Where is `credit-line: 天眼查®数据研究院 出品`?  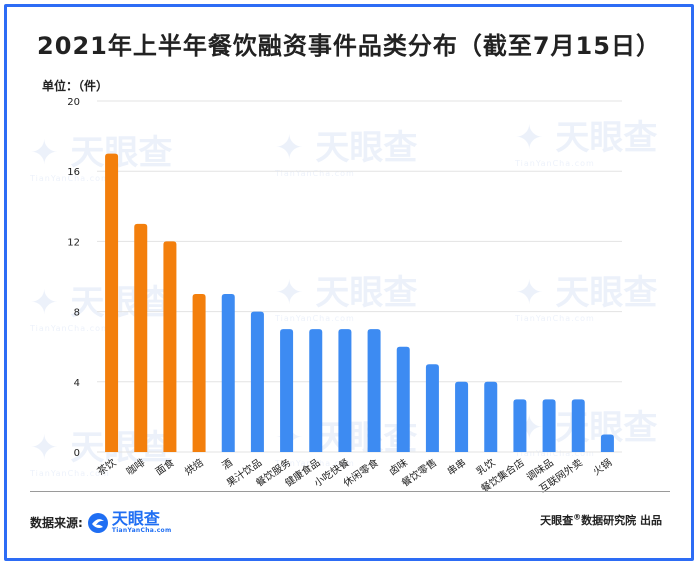 credit-line: 天眼查®数据研究院 出品 is located at coordinates (601, 520).